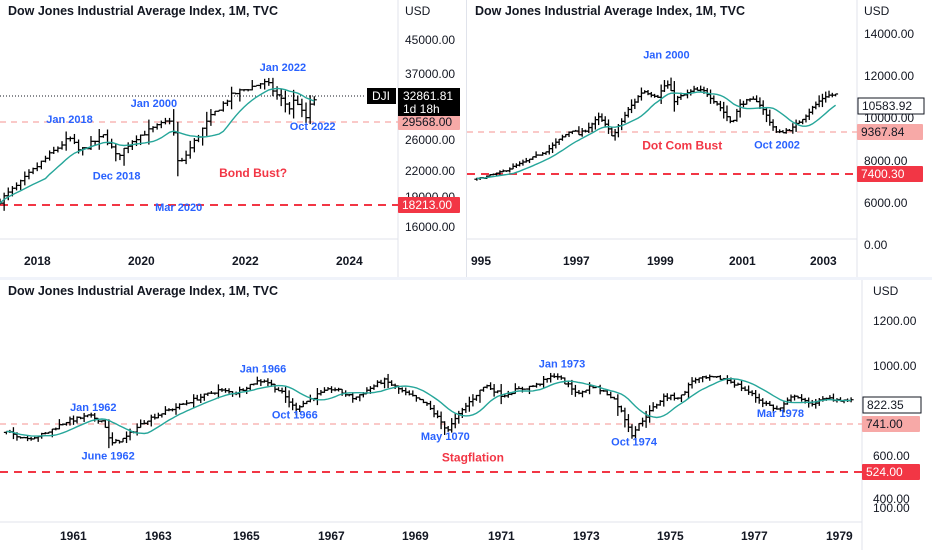 The image size is (932, 550). What do you see at coordinates (780, 414) in the screenshot?
I see `annotation-label: Mar 1978` at bounding box center [780, 414].